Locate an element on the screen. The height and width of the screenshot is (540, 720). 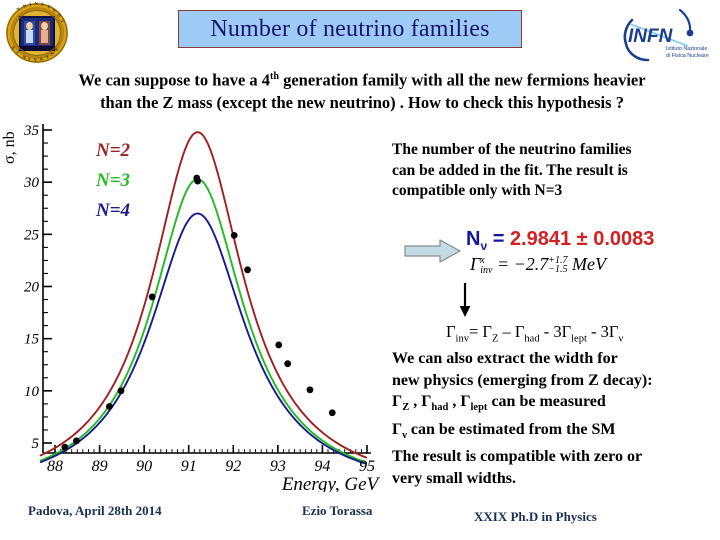
gamma-sup-sub: x inv is located at coordinates (486, 265).